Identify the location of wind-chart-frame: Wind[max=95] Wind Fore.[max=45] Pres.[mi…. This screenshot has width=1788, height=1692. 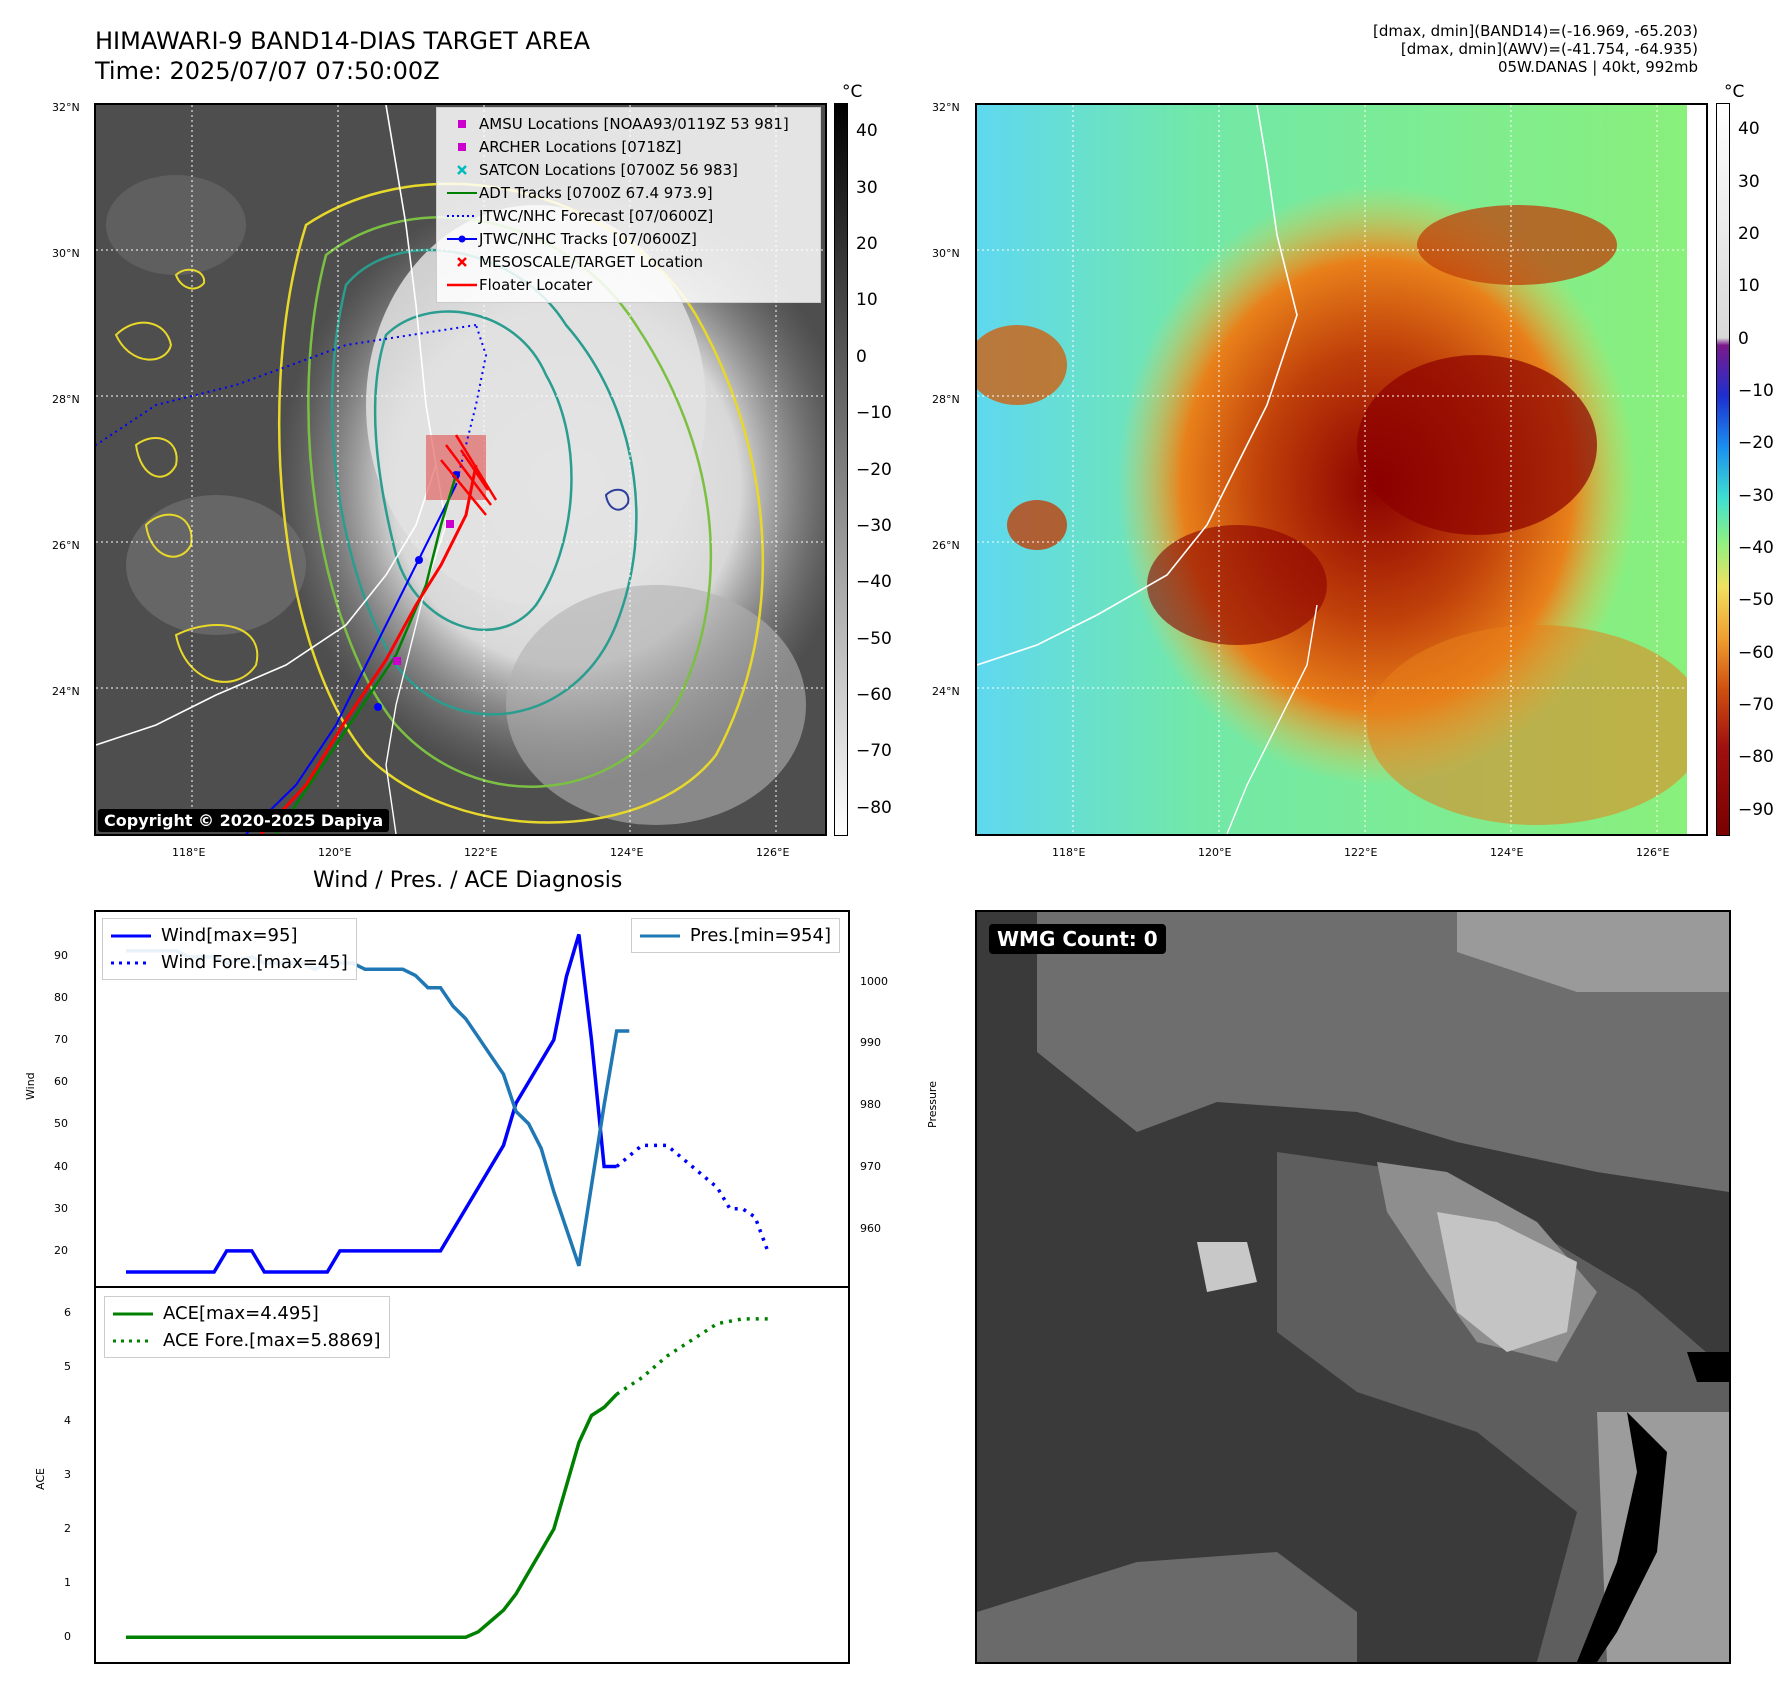
(472, 1099).